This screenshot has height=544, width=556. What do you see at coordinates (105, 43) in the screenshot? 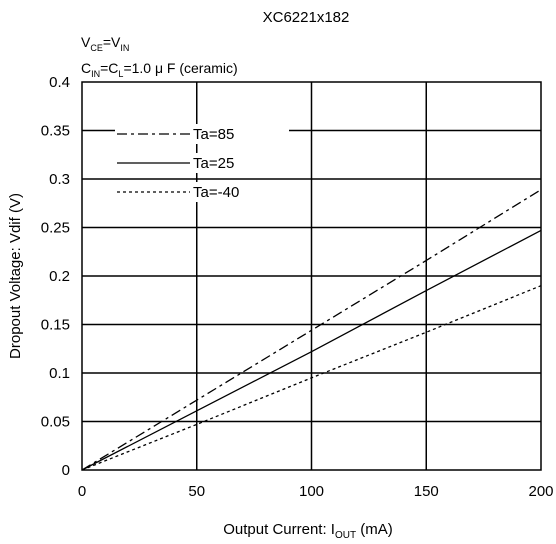
I see `condition-vce: VCE=VIN` at bounding box center [105, 43].